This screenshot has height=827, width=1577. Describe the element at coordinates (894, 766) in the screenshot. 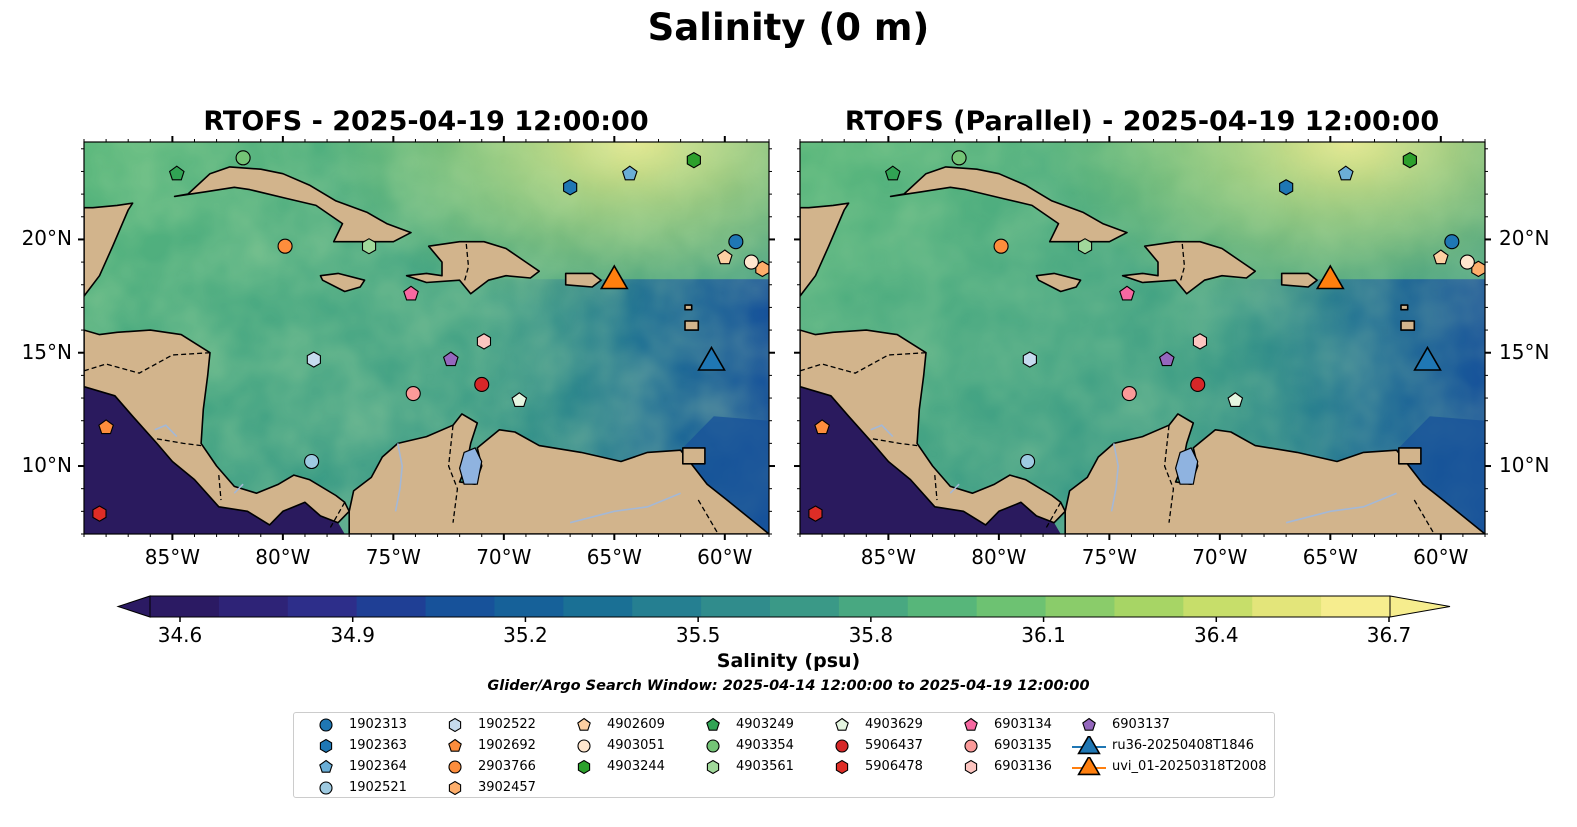

I see `legend-label: 5906478` at that location.